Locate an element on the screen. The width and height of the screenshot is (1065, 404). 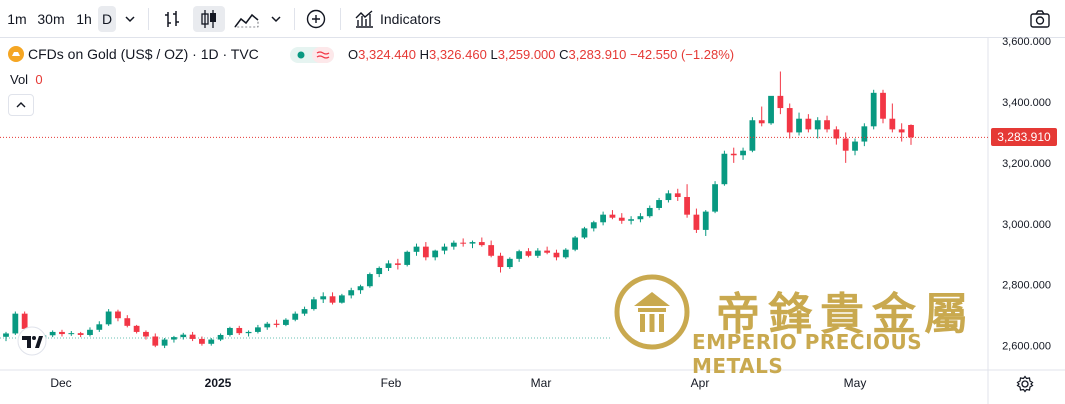
interval-1h-button: 1h is located at coordinates (84, 19).